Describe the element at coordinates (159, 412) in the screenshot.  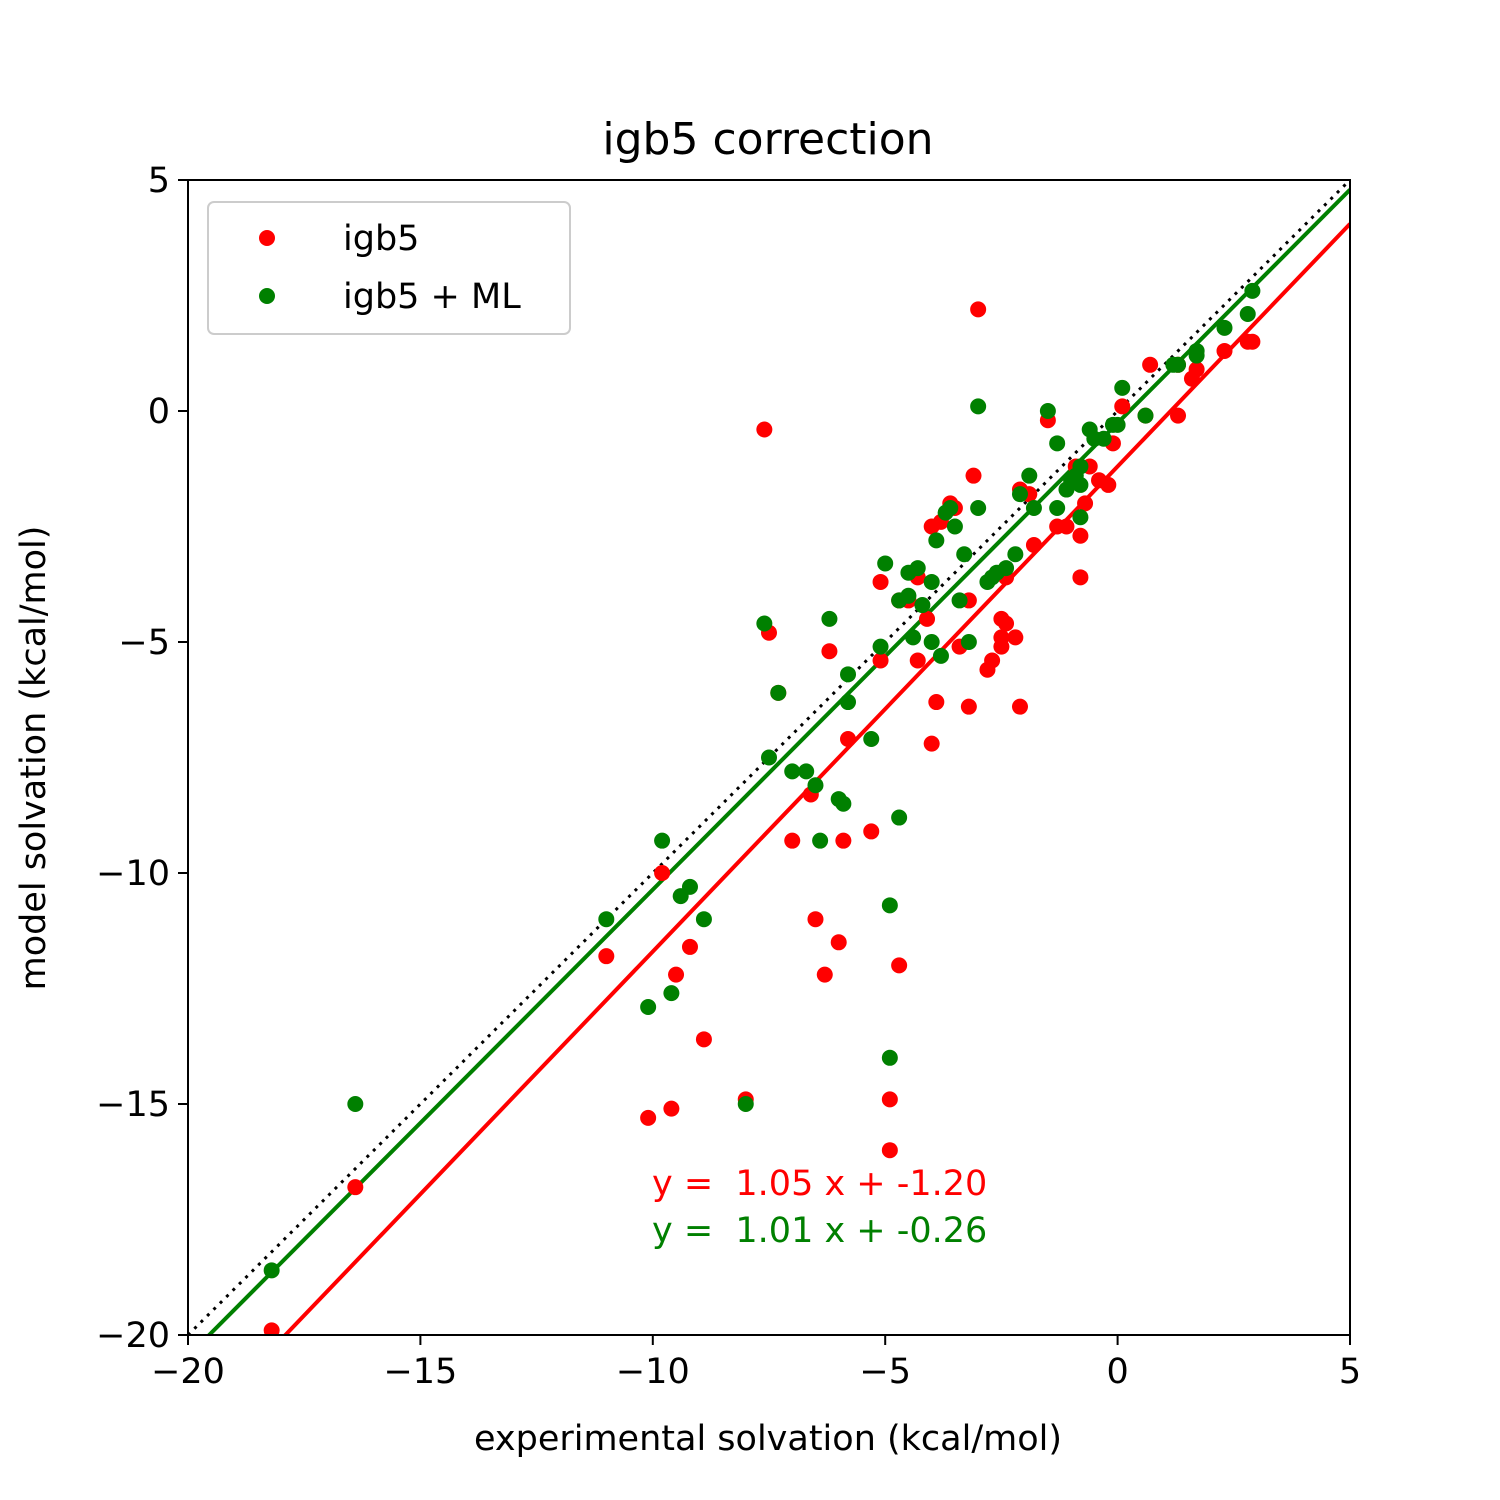
I see `y-tick-label: 0` at that location.